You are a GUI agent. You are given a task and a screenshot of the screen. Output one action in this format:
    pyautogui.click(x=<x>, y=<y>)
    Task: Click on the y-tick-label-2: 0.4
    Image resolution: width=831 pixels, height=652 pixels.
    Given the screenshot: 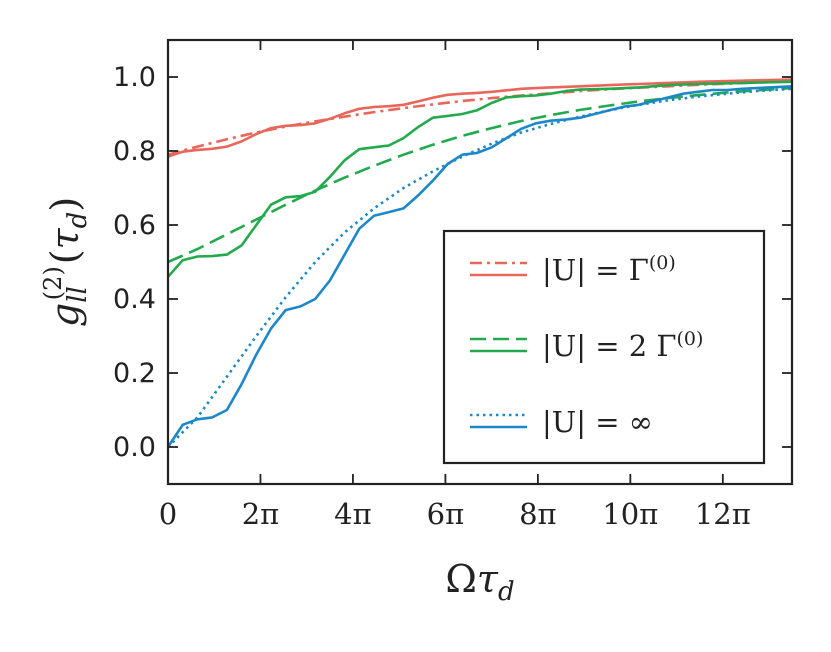 What is the action you would take?
    pyautogui.click(x=134, y=299)
    